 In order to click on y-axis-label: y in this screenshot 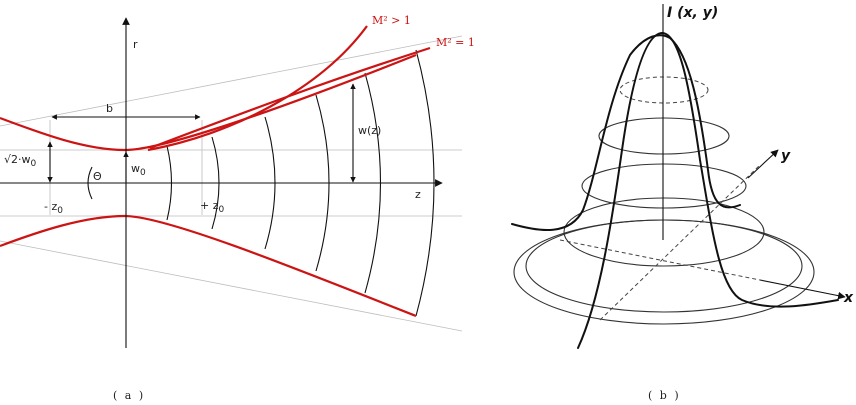, I will do `click(786, 156)`.